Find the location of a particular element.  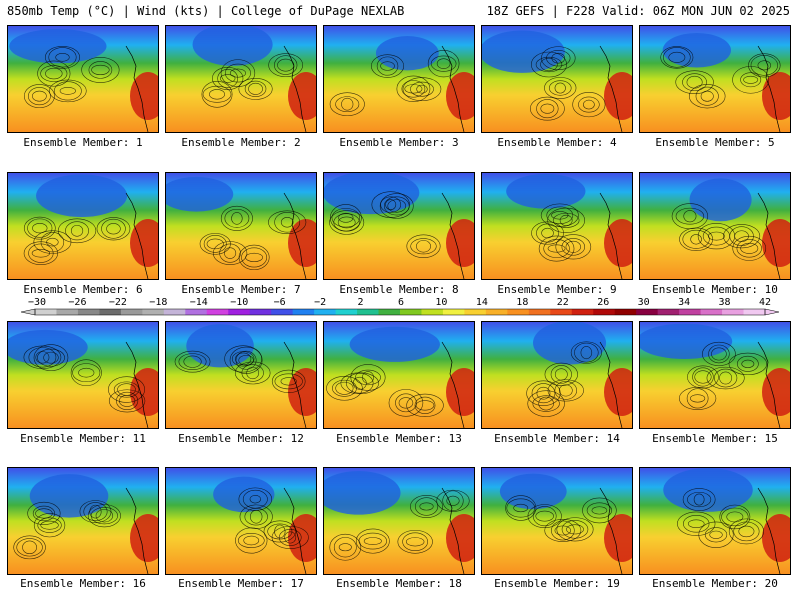

ensemble-member-label: Ensemble Member: 16 is located at coordinates (83, 583).